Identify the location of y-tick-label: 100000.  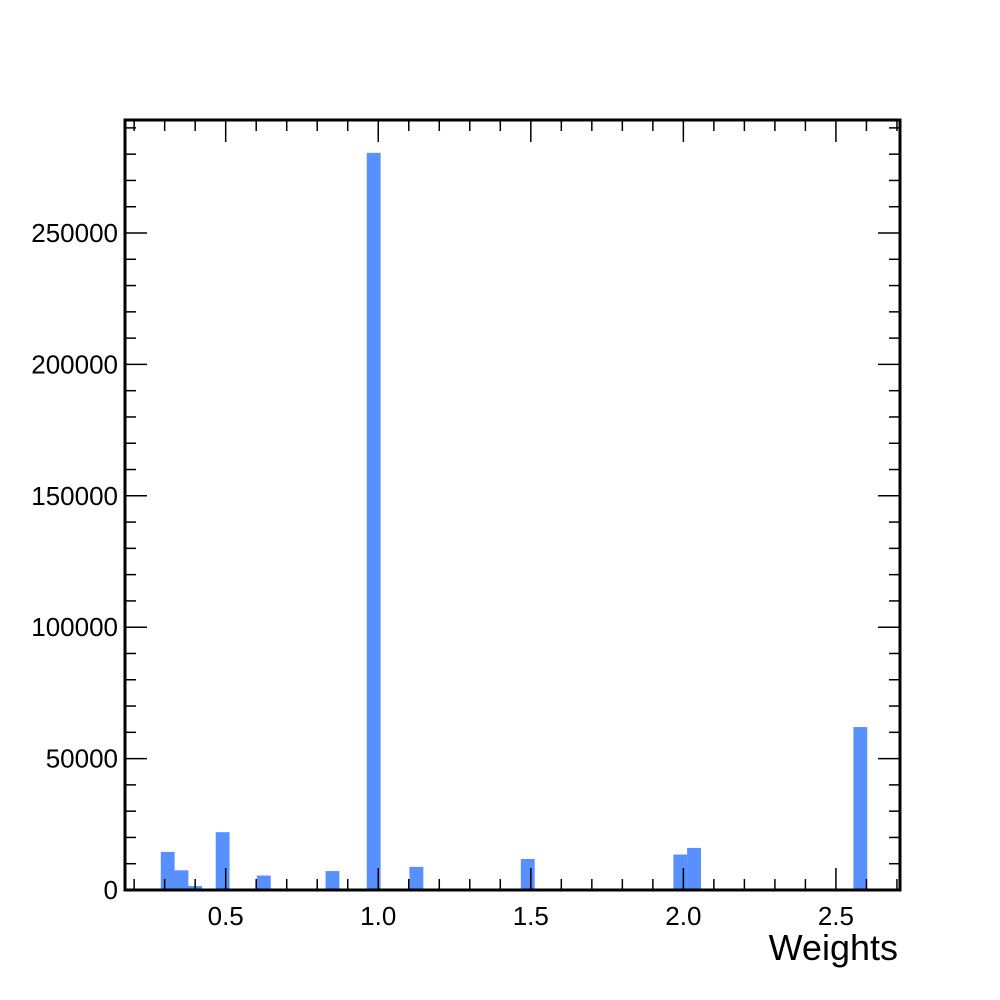
(74, 627).